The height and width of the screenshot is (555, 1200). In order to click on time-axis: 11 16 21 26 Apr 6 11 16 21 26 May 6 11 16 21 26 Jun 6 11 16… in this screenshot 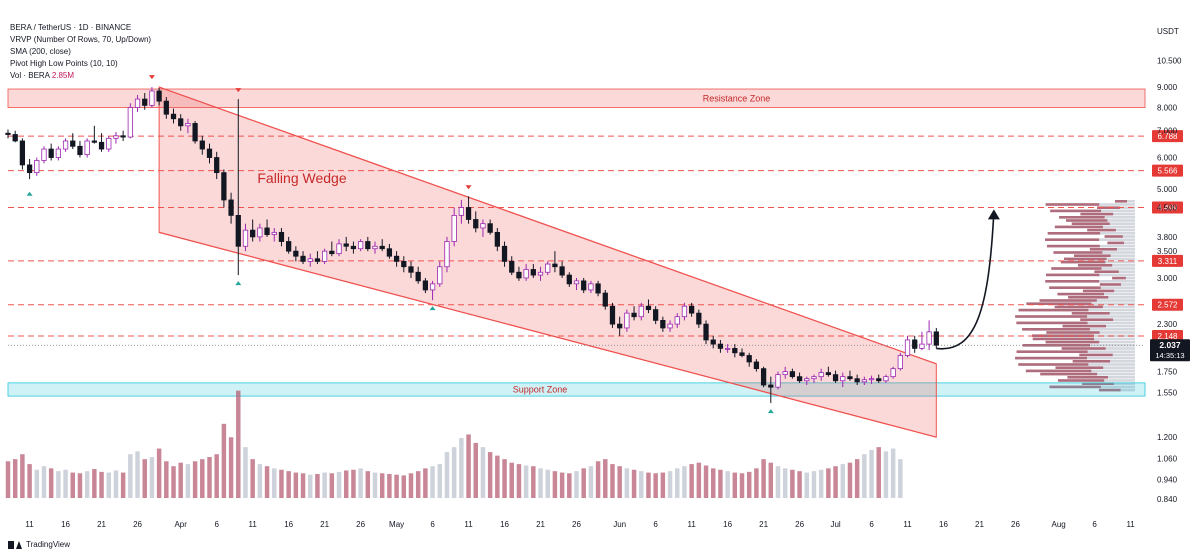, I will do `click(580, 524)`.